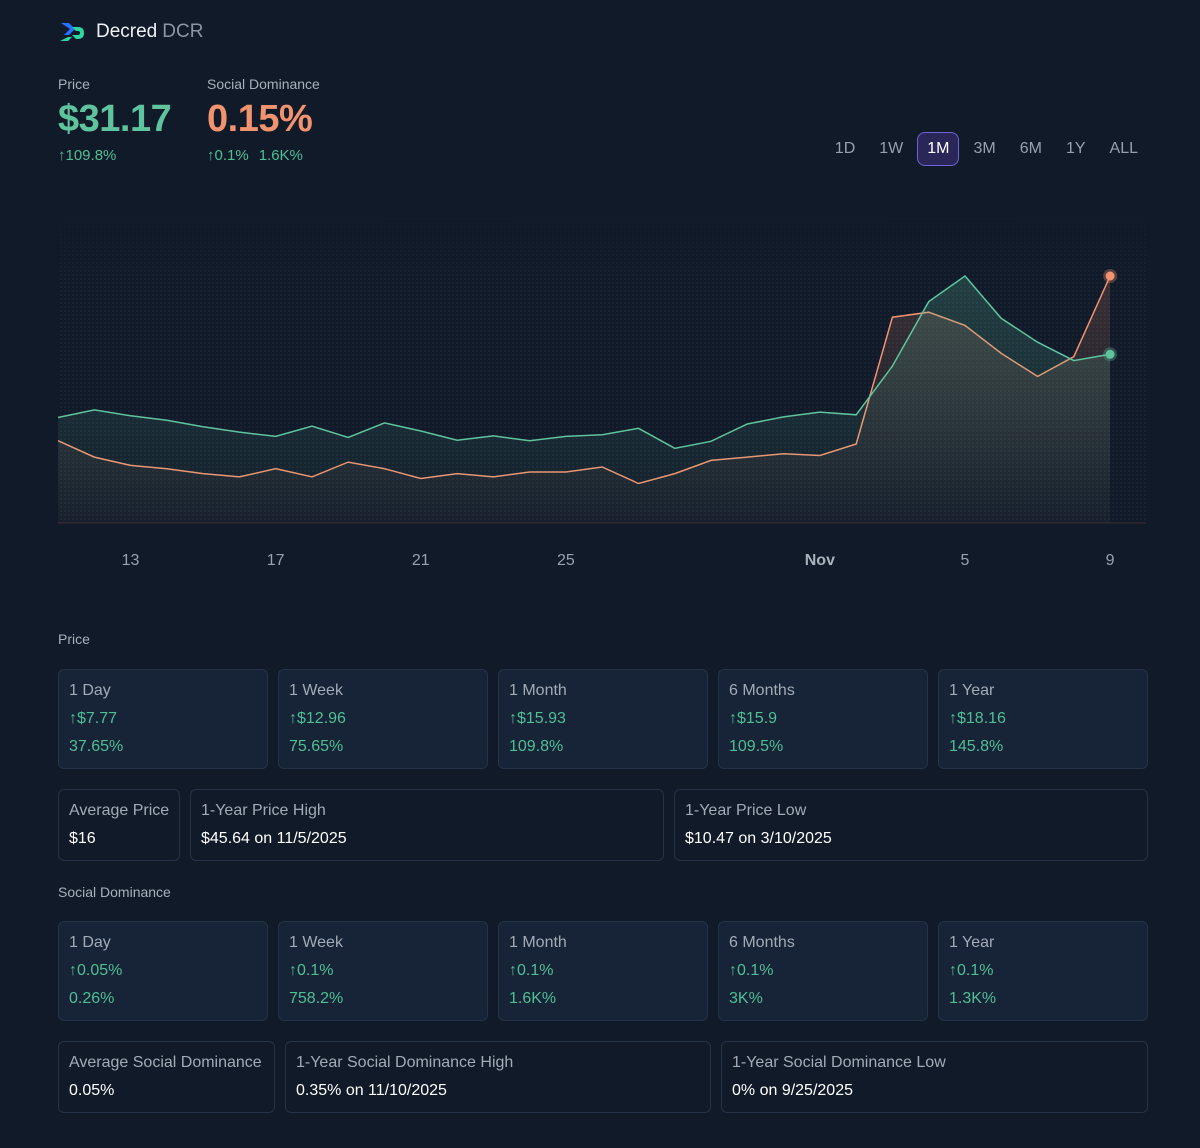 The height and width of the screenshot is (1148, 1200). I want to click on price-high-stat: 1-Year Price High $45.64 on 11/5/2025, so click(427, 825).